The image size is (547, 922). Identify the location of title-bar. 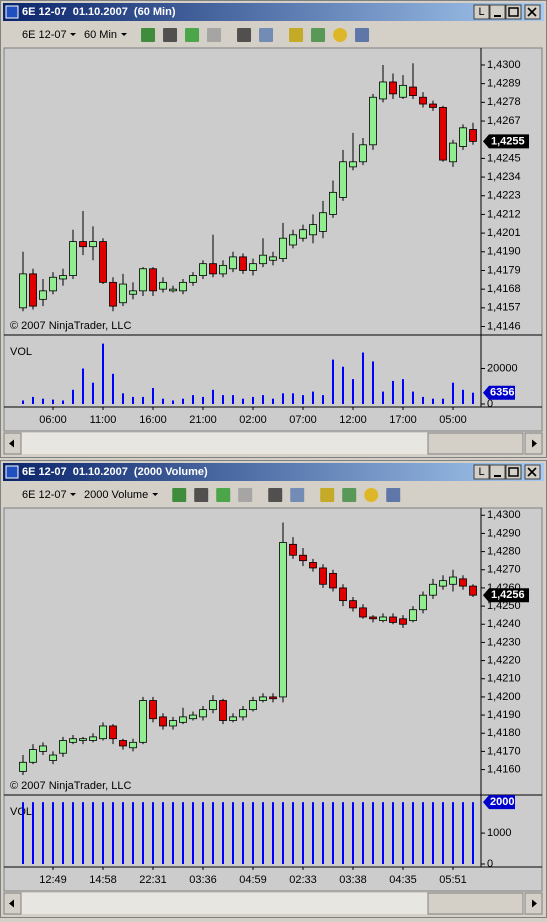
(273, 12).